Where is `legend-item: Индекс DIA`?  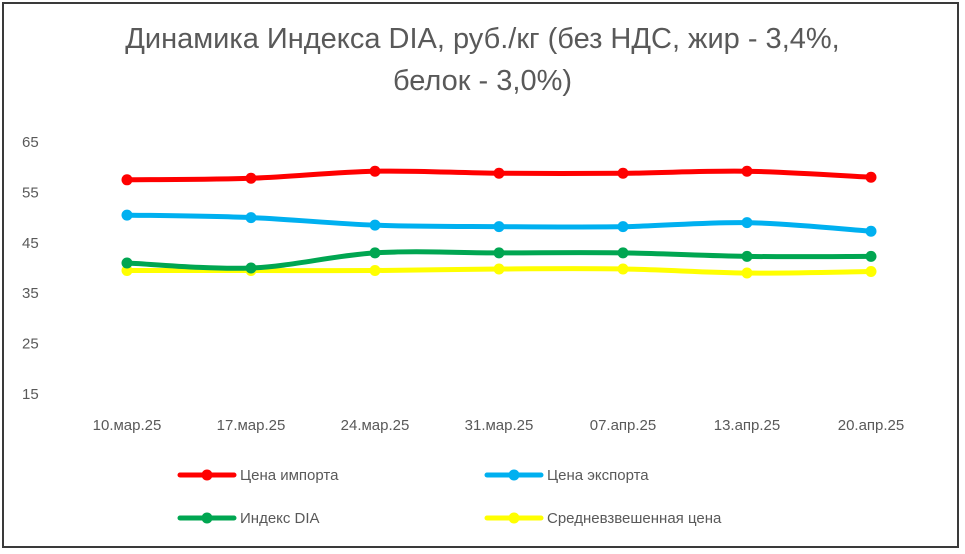 legend-item: Индекс DIA is located at coordinates (248, 518).